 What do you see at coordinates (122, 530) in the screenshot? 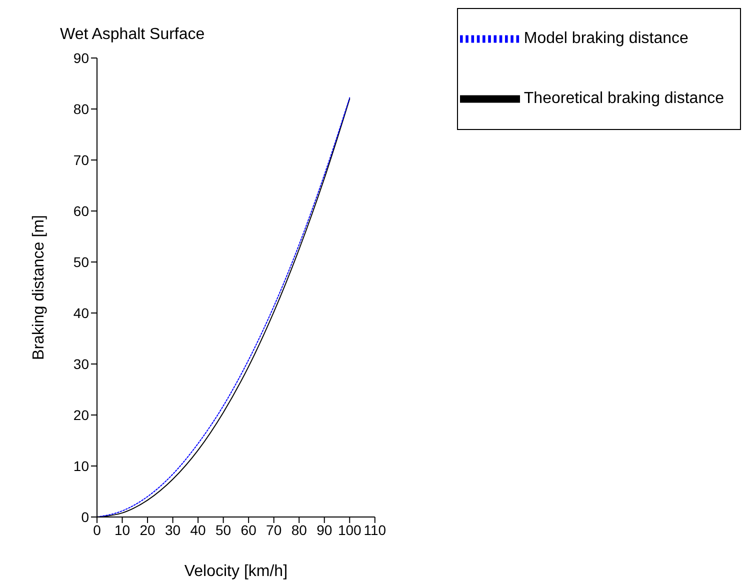
I see `x-tick-label: 10` at bounding box center [122, 530].